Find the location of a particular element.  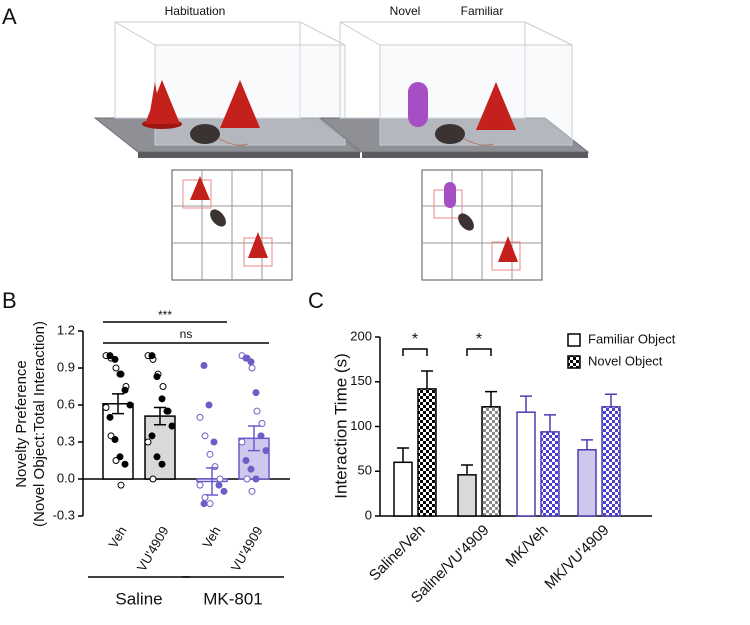

x-tick-label: Saline/Veh is located at coordinates (397, 553).